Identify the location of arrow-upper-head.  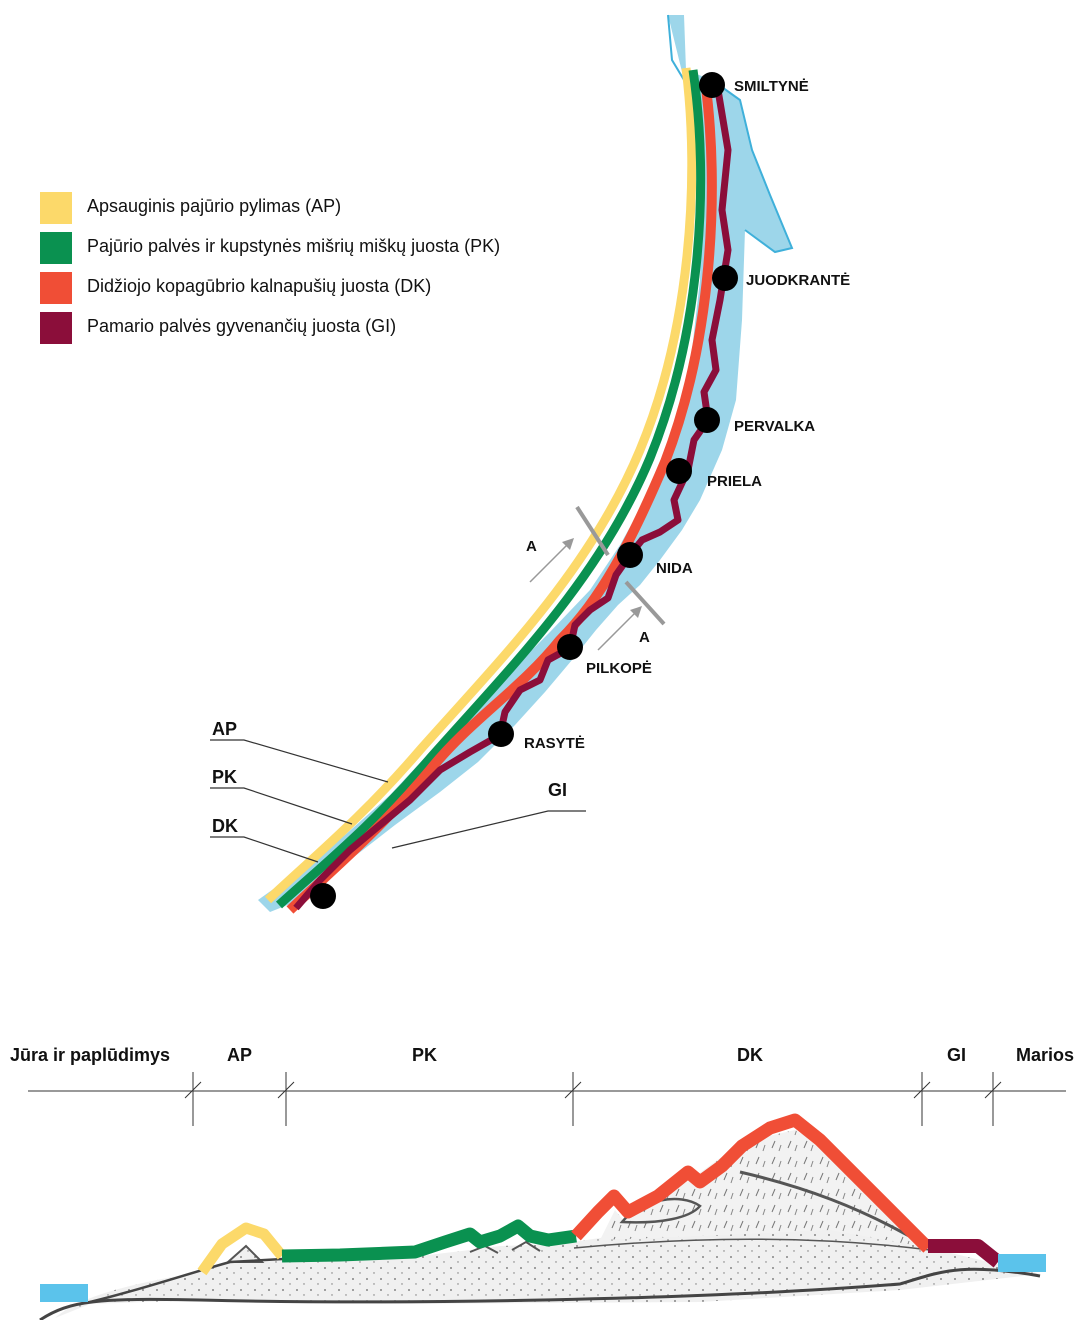
(568, 544).